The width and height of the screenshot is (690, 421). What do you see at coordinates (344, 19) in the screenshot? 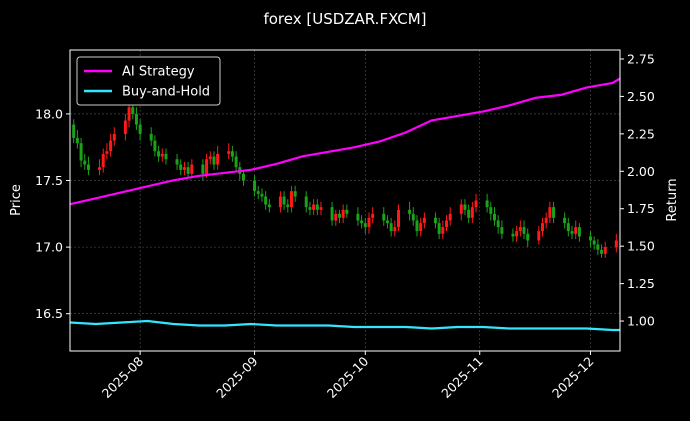
I see `chart-title: forex [USDZAR.FXCM]` at bounding box center [344, 19].